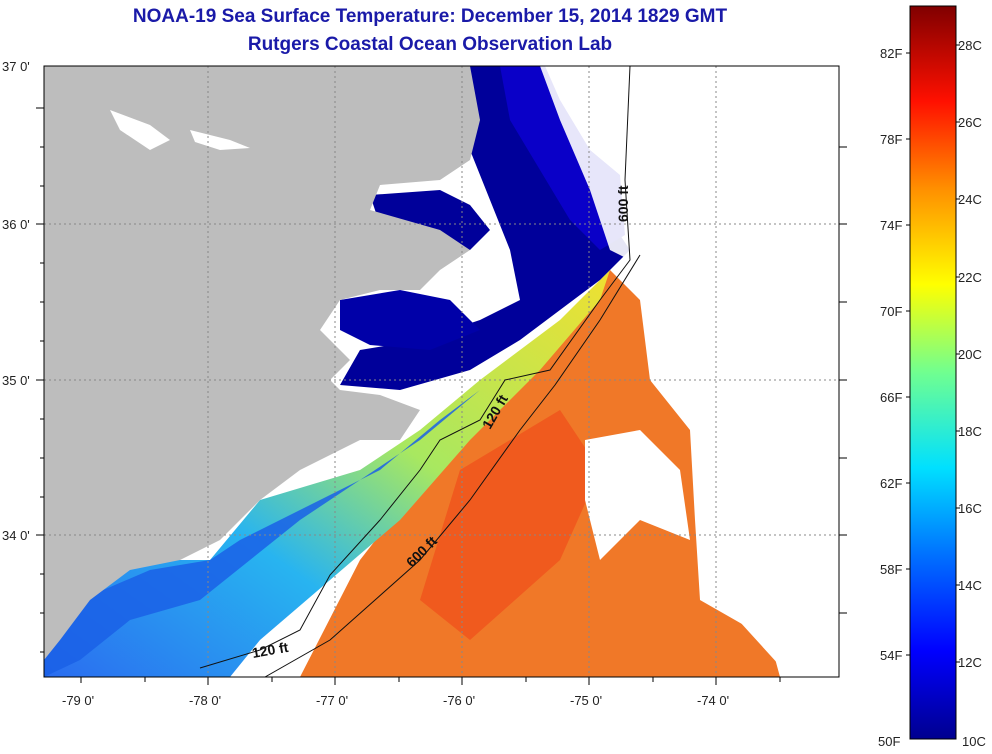 The height and width of the screenshot is (754, 992). I want to click on cold-shelf-north, so click(562, 158).